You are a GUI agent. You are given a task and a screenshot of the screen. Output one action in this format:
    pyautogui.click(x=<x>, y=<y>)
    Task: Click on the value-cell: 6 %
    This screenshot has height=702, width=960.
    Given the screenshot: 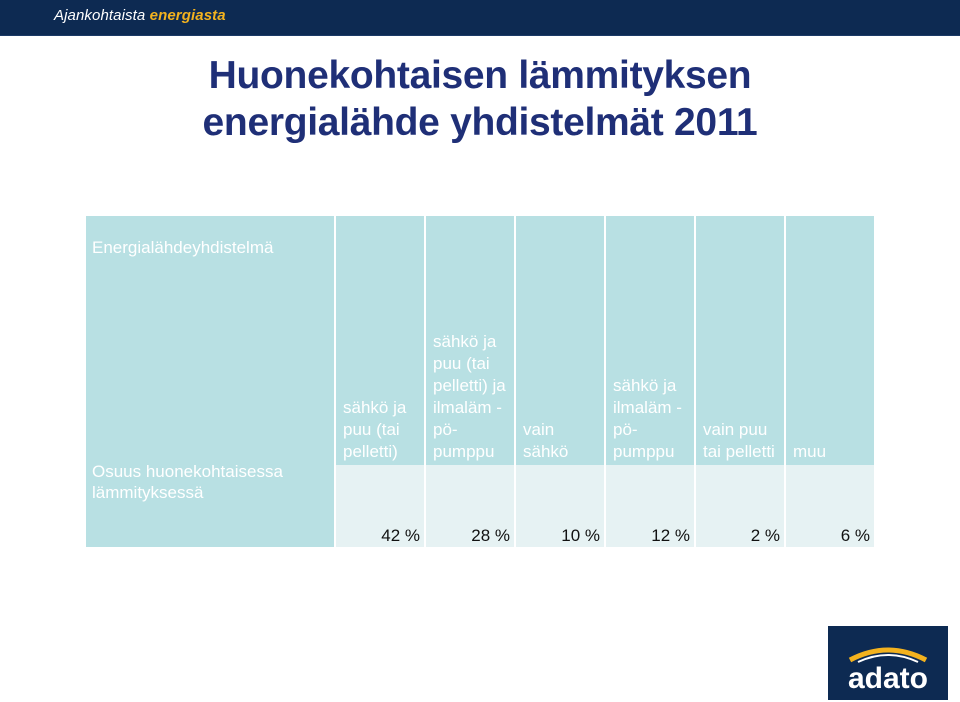 What is the action you would take?
    pyautogui.click(x=830, y=506)
    